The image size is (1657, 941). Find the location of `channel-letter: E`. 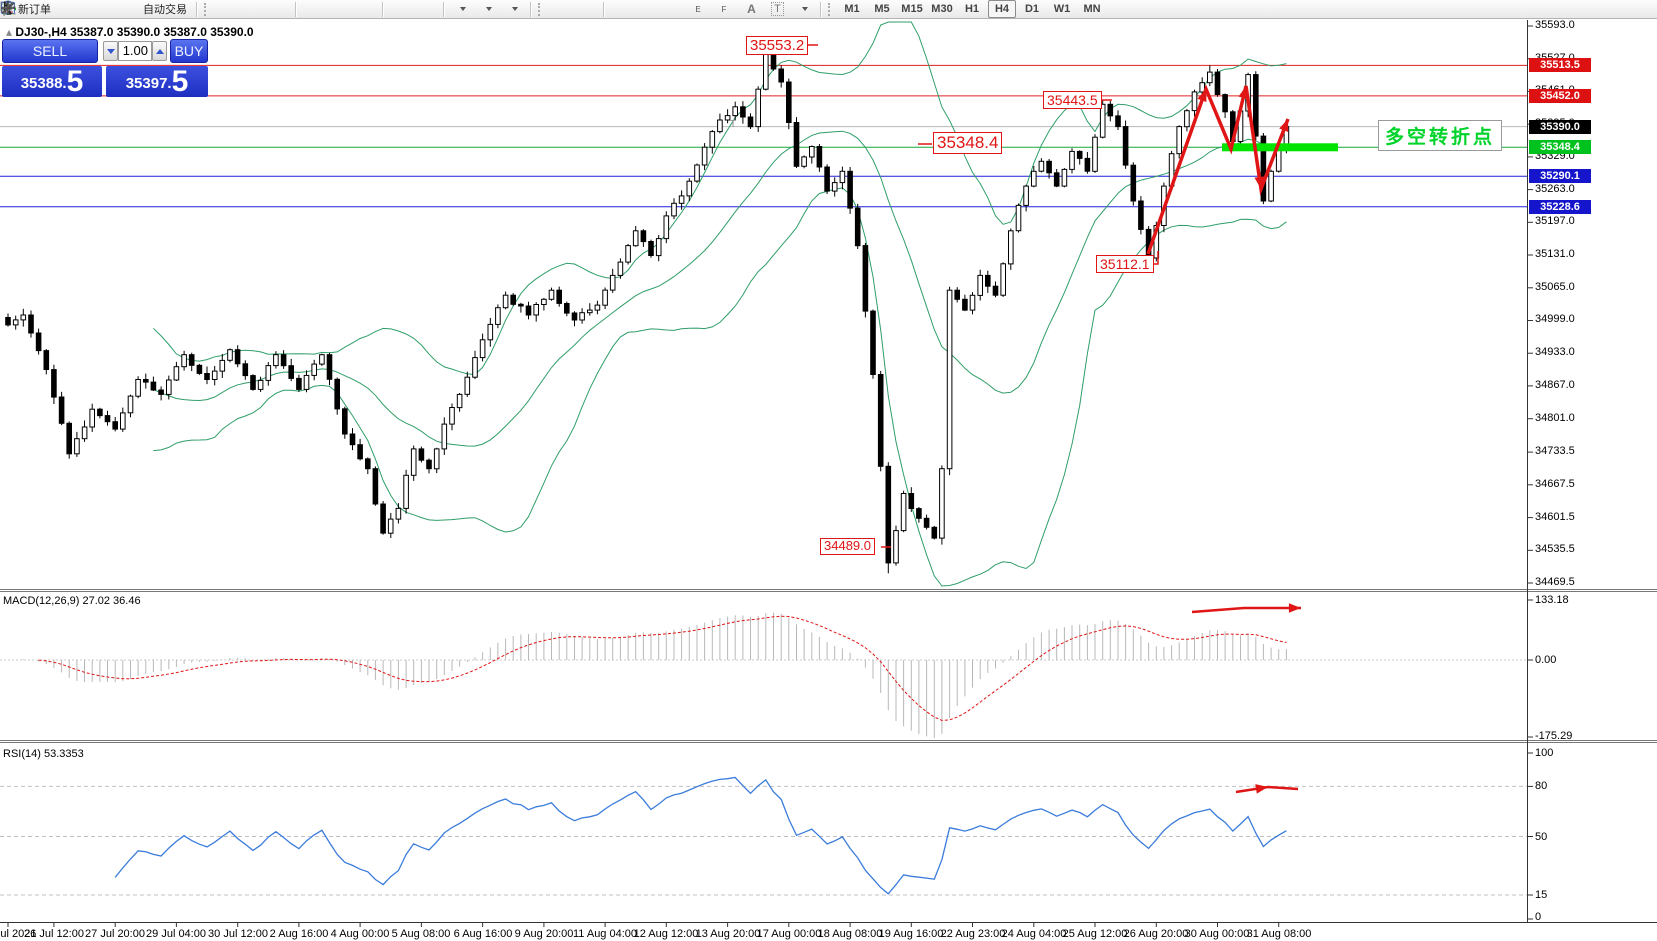

channel-letter: E is located at coordinates (698, 9).